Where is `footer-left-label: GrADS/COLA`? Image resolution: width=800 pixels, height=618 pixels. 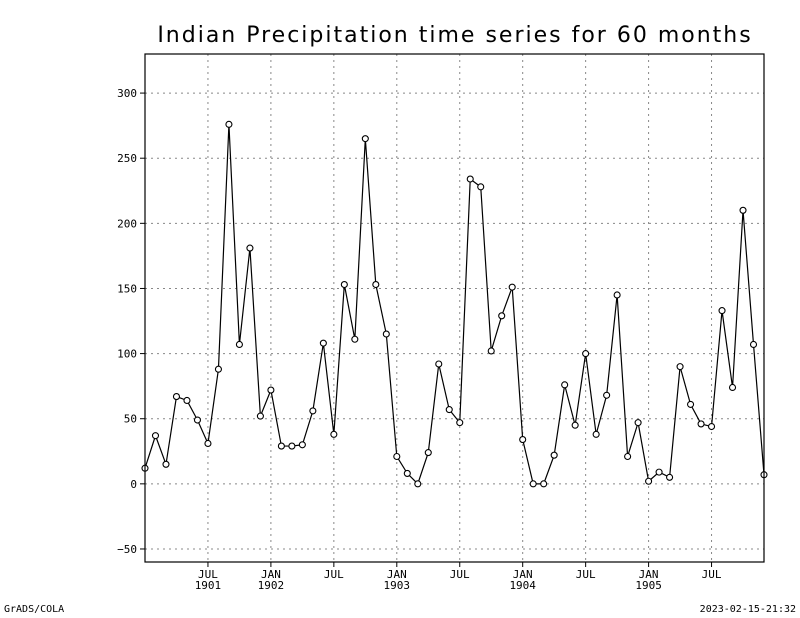 footer-left-label: GrADS/COLA is located at coordinates (34, 609).